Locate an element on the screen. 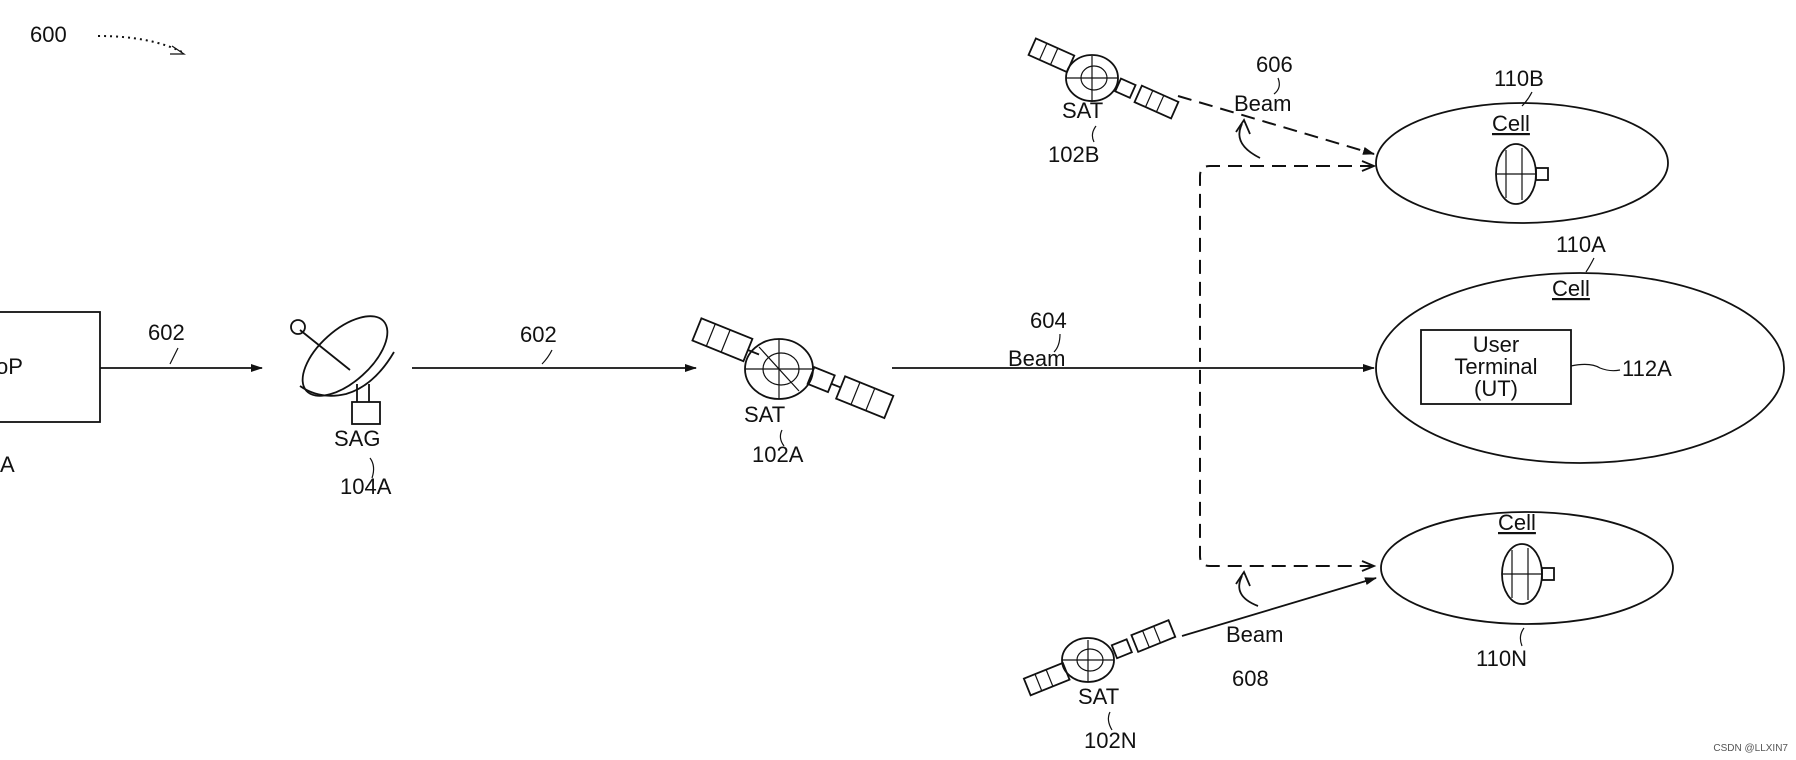  beam-604-label: Beam is located at coordinates (1036, 358).